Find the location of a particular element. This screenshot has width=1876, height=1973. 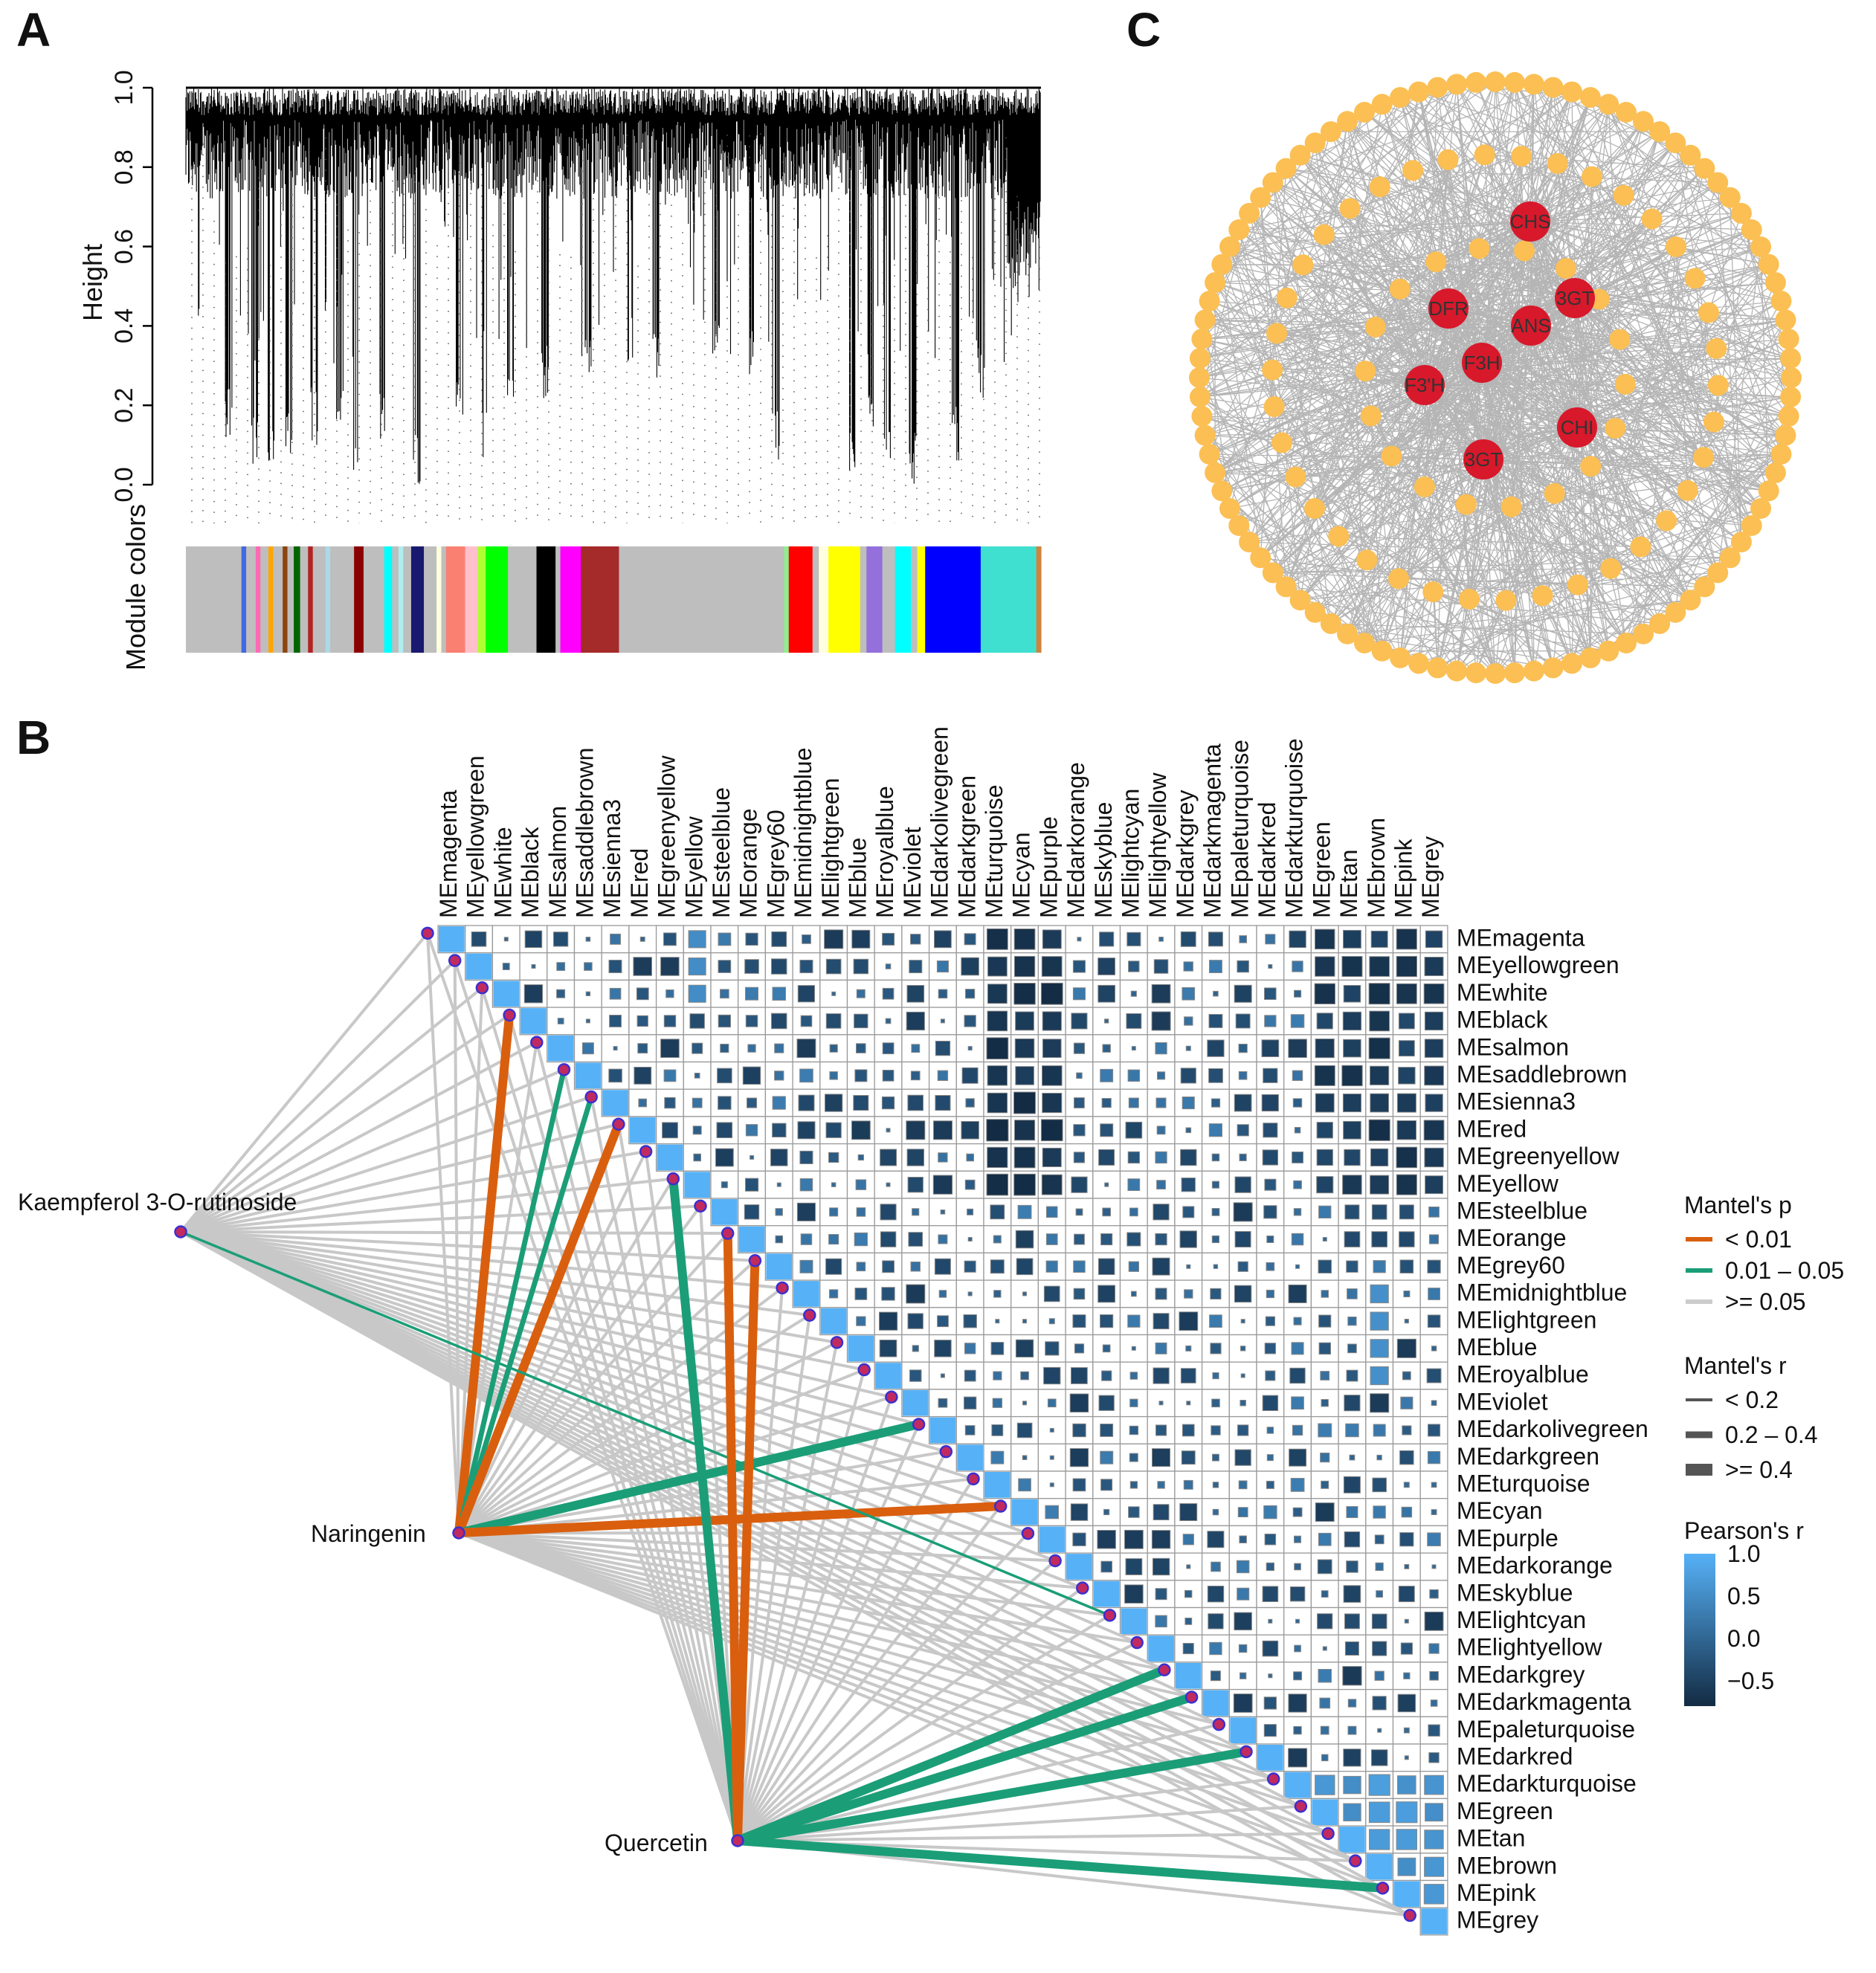

pearson-tick-label: 0.0 is located at coordinates (1743, 1638).